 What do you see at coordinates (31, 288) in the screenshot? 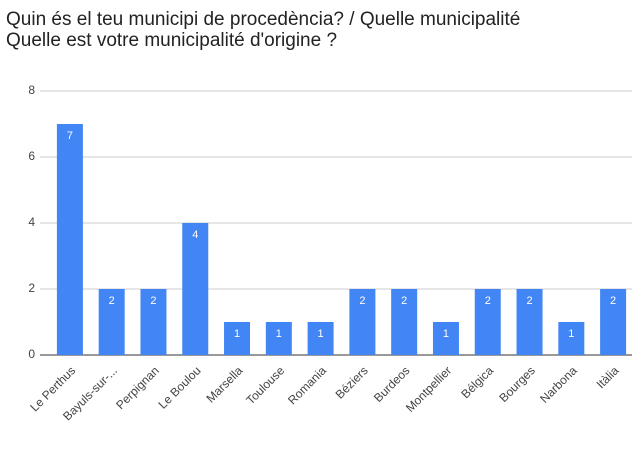
I see `y-tick-label: 2` at bounding box center [31, 288].